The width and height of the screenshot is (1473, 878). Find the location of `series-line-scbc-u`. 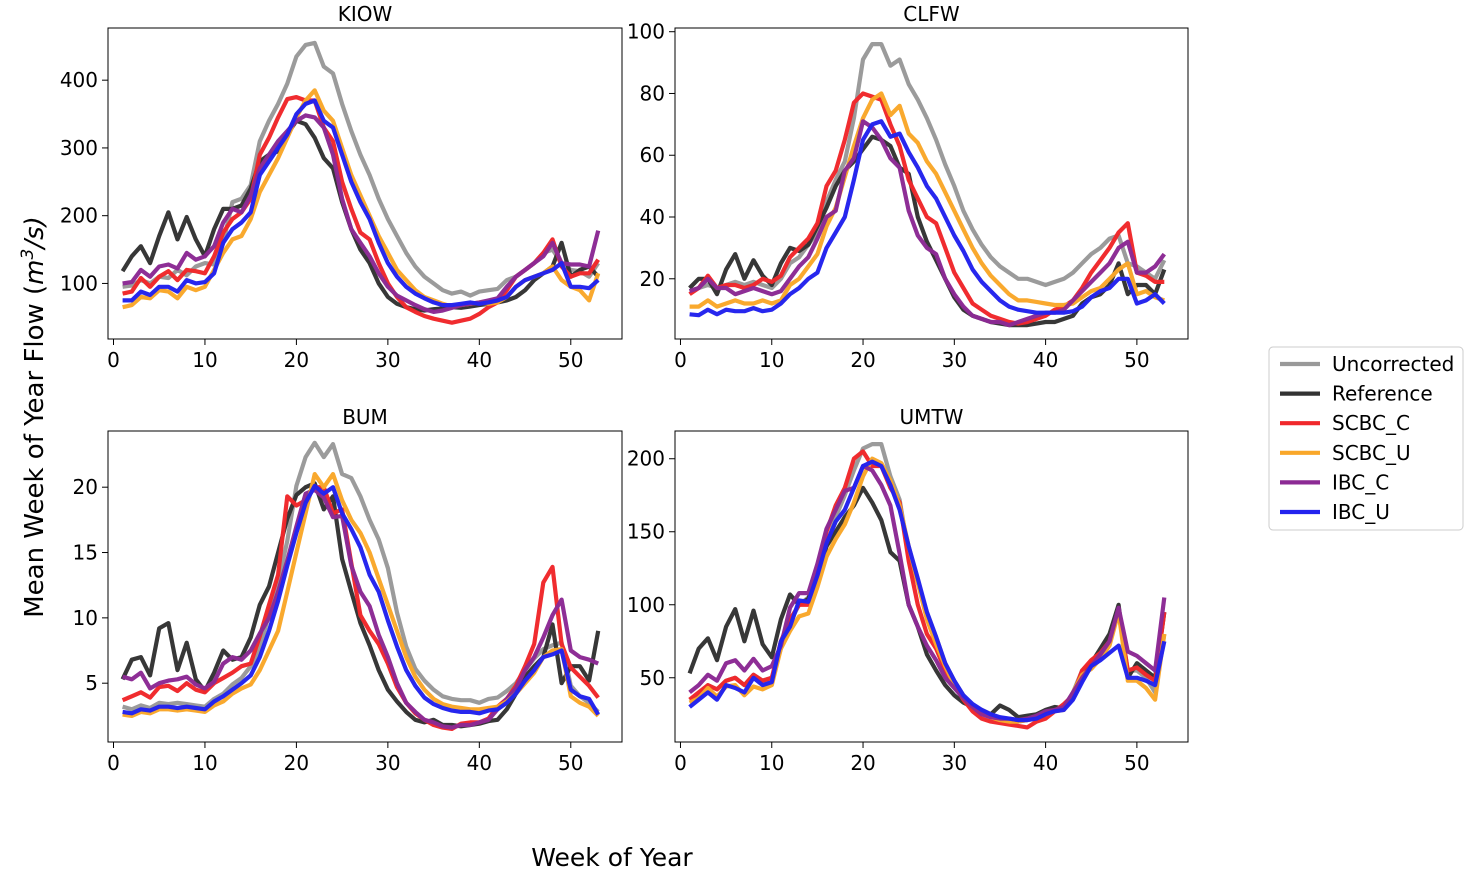

series-line-scbc-u is located at coordinates (927, 200).